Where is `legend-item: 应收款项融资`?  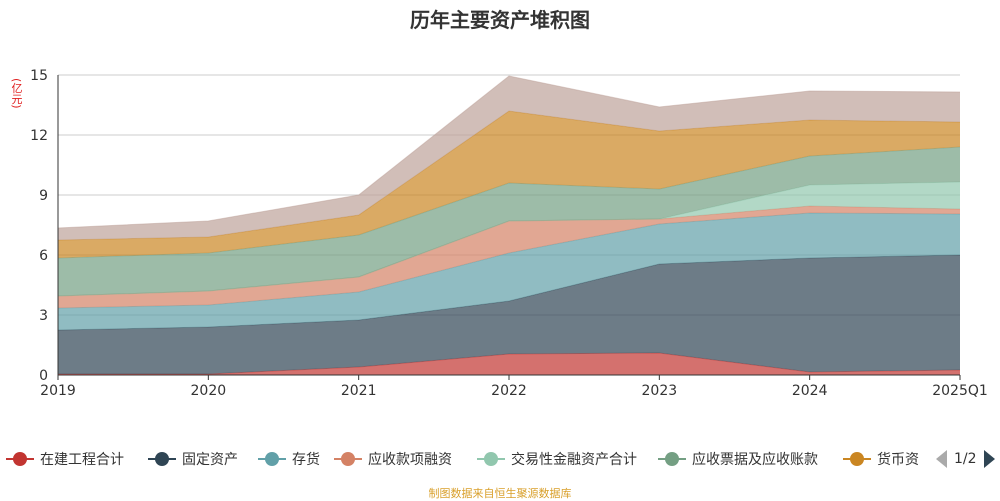 legend-item: 应收款项融资 is located at coordinates (393, 459).